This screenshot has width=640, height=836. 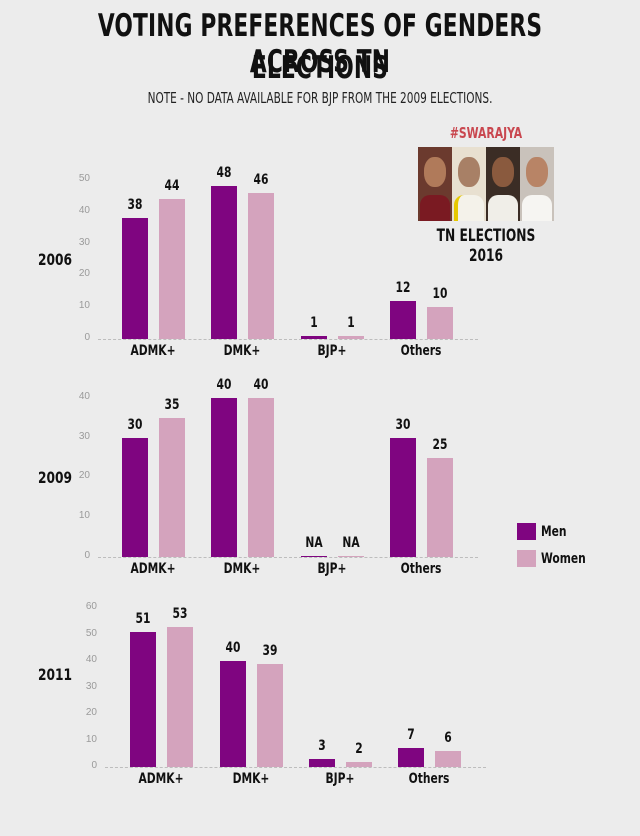 I want to click on chart-title-line1: VOTING PREFERENCES OF GENDERS ACROSS TN, so click(x=320, y=44).